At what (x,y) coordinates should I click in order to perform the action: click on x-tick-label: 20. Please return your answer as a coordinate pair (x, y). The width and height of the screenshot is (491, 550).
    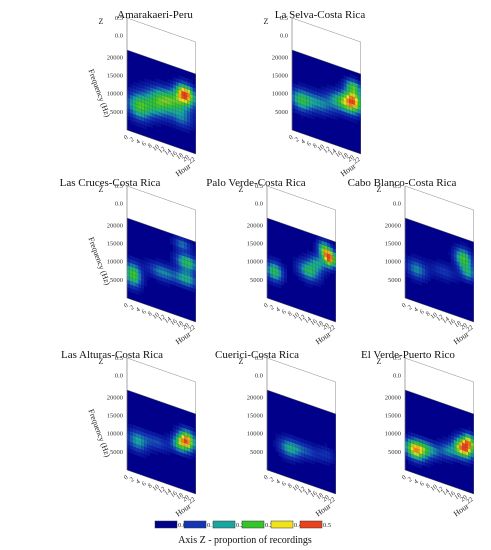
    Looking at the image, I should click on (185, 498).